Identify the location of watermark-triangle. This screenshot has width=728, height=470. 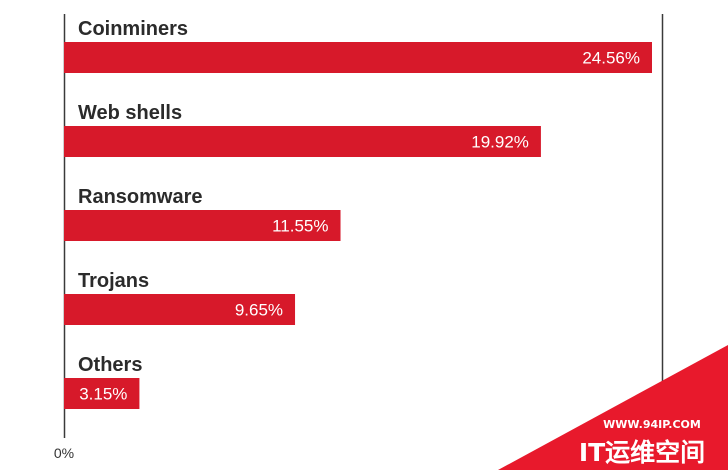
(613, 407).